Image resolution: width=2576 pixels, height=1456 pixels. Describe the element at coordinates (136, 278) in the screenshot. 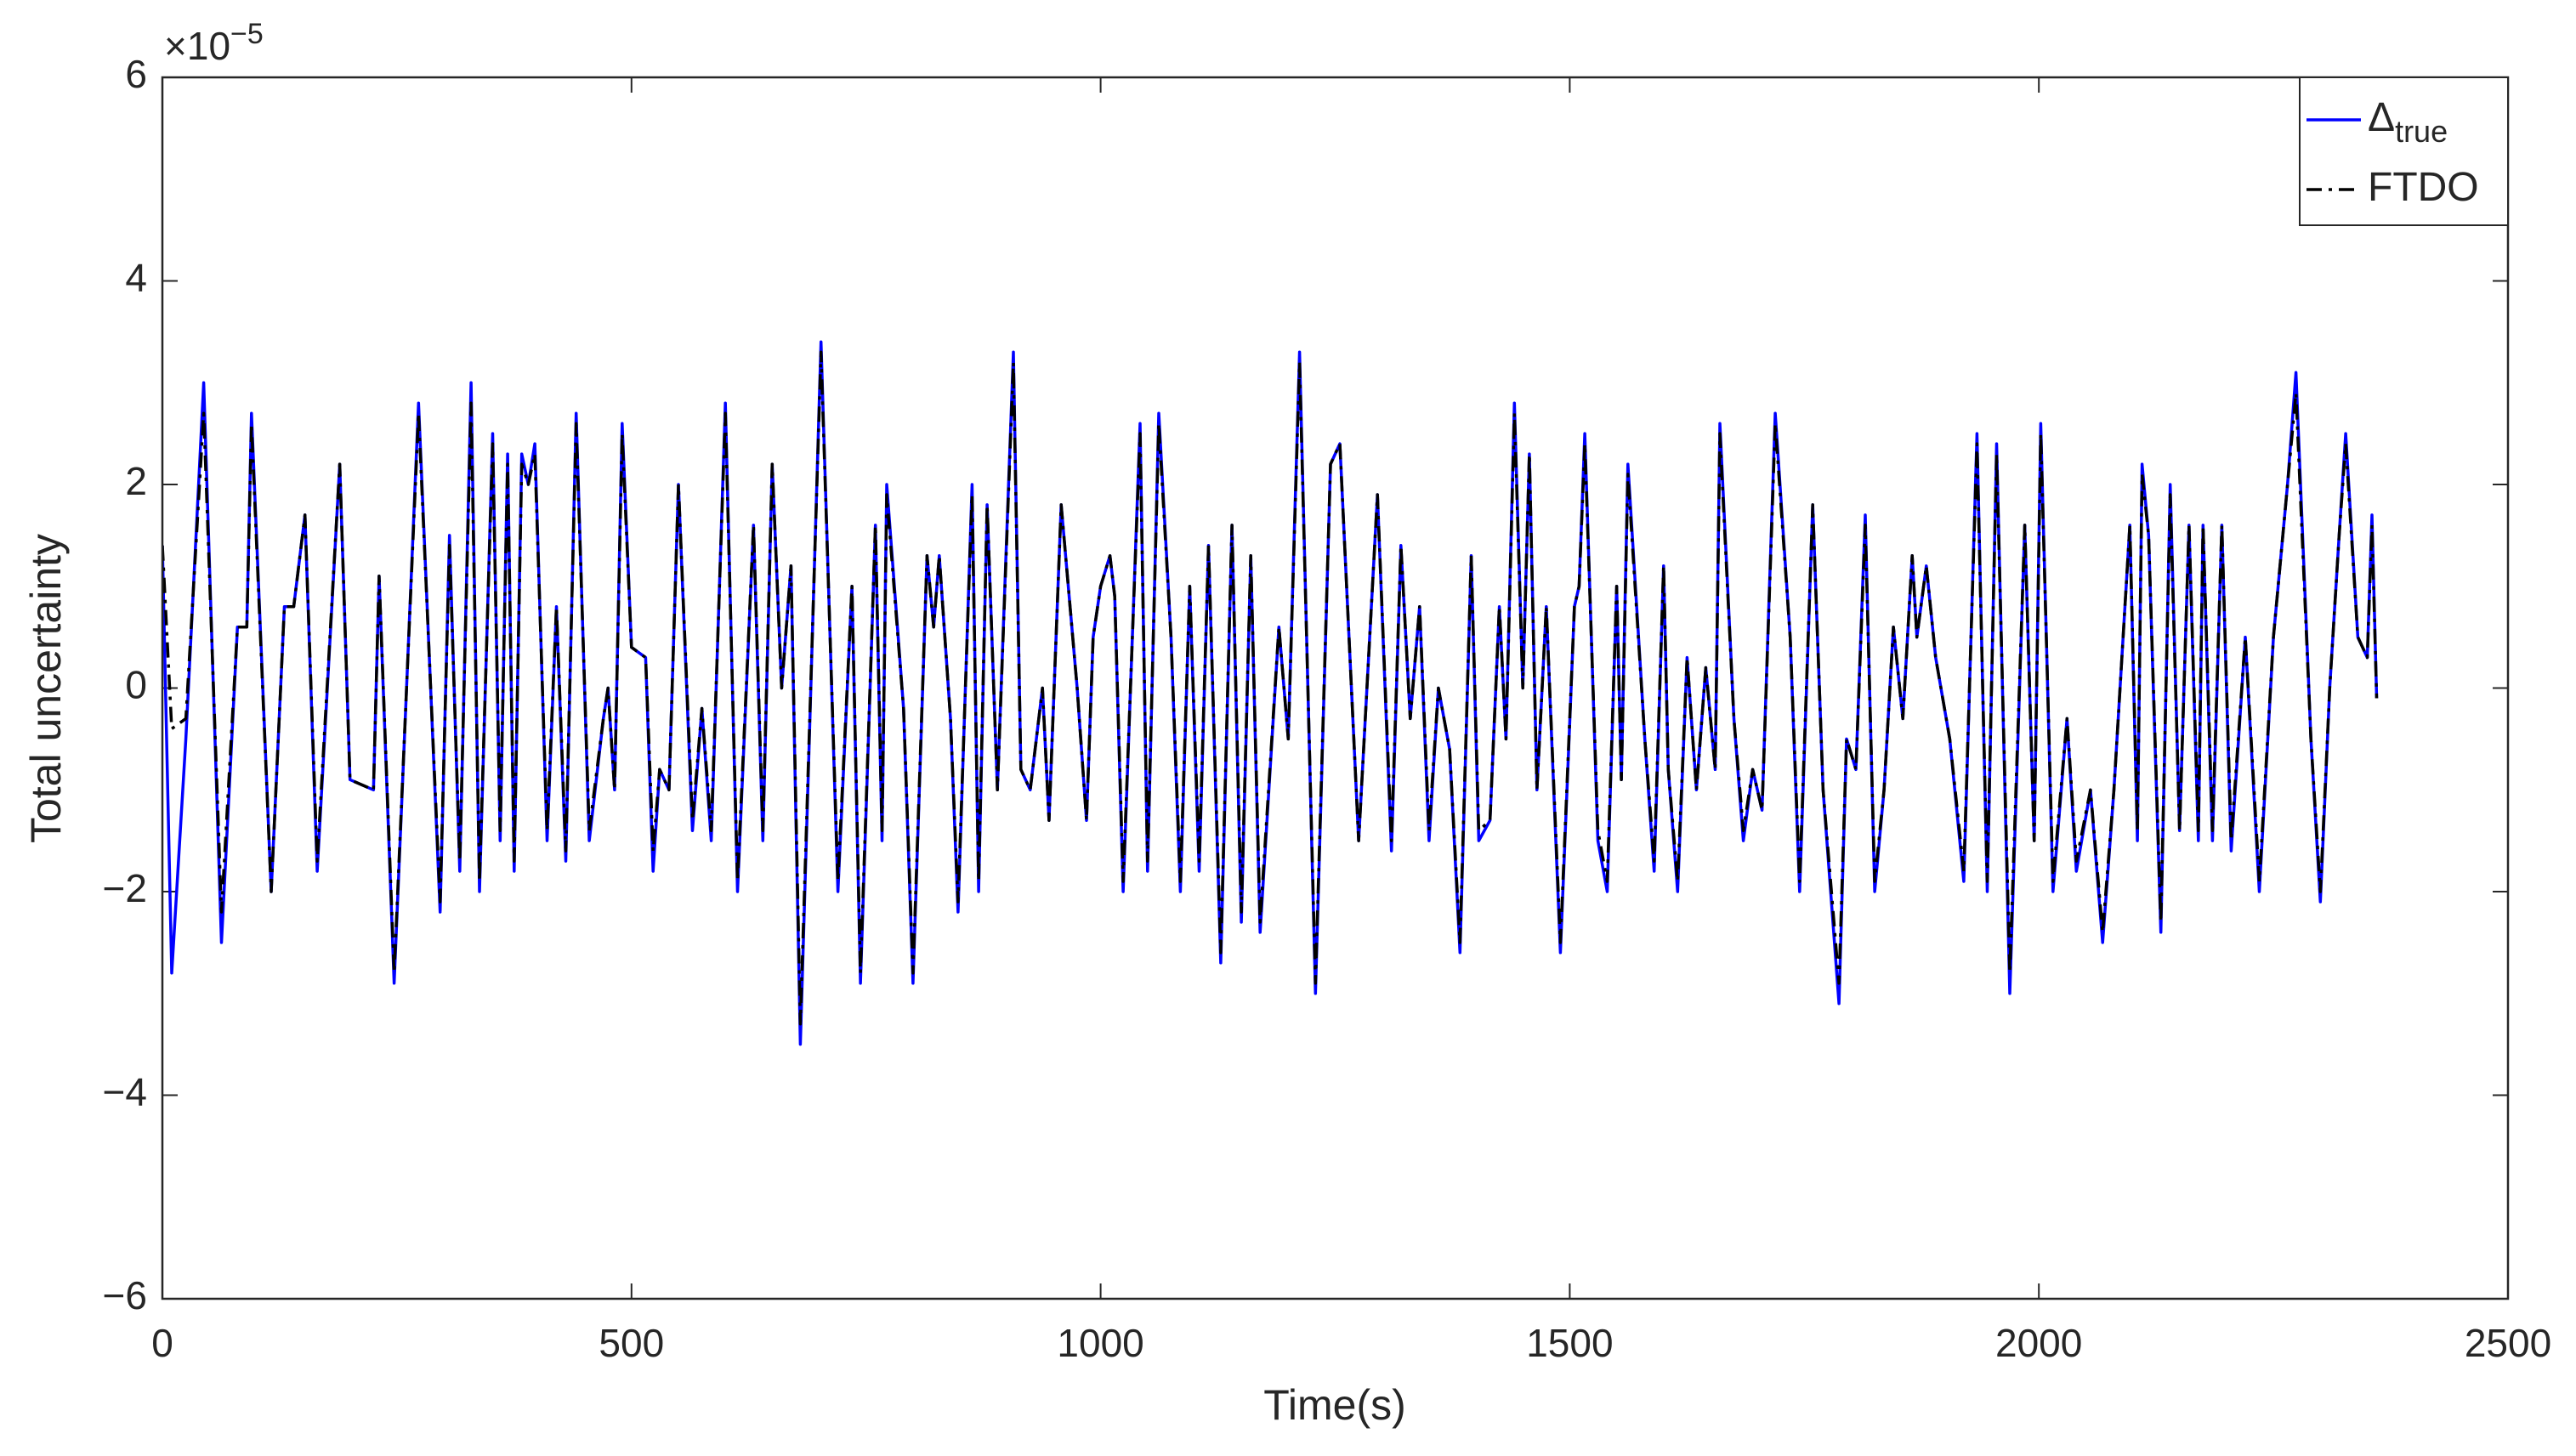

I see `y-tick-label: 4` at that location.